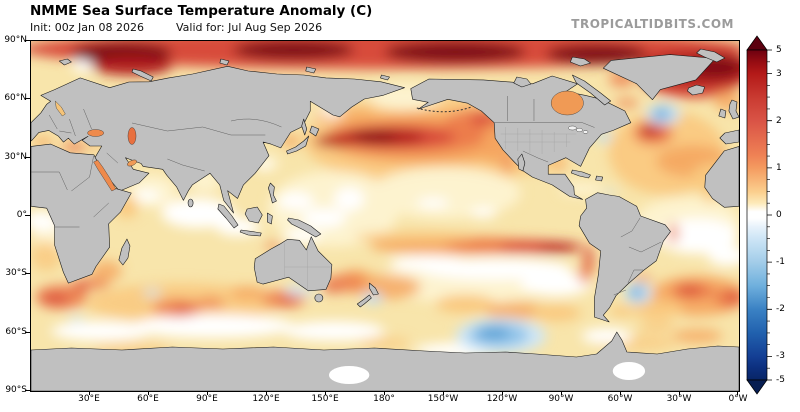 This screenshot has height=412, width=800. Describe the element at coordinates (142, 75) in the screenshot. I see `novaya-zemlya` at that location.